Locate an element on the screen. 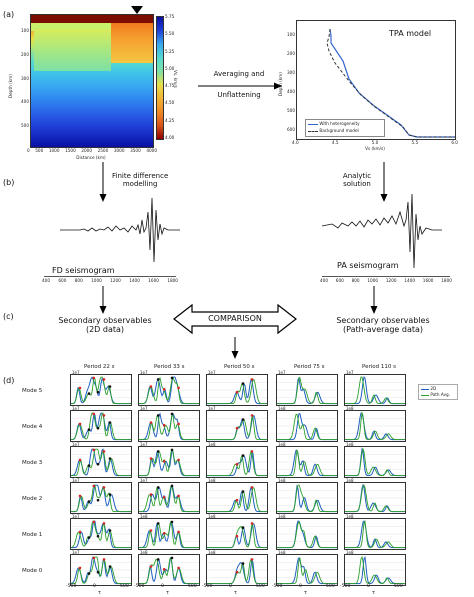 This screenshot has width=474, height=597. x-tick: 2000 is located at coordinates (86, 150).